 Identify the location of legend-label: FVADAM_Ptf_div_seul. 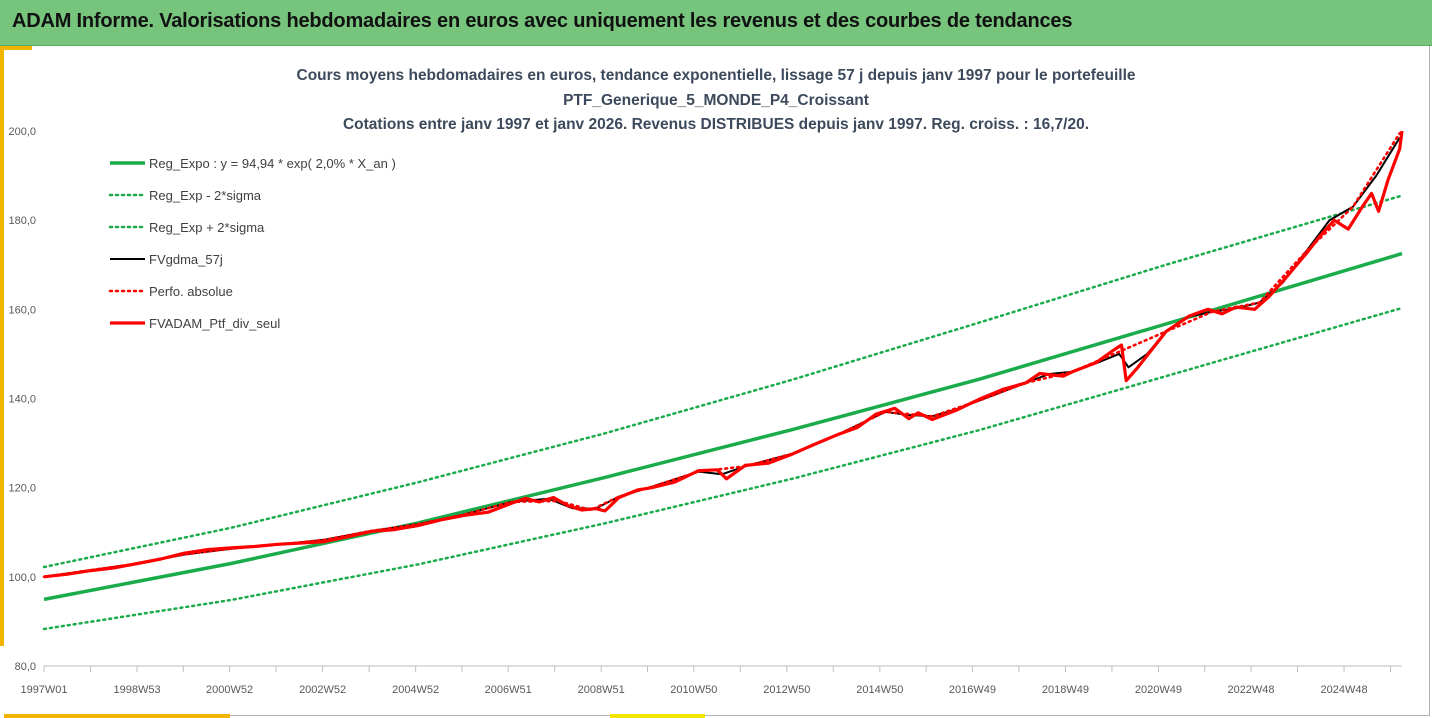
(214, 323).